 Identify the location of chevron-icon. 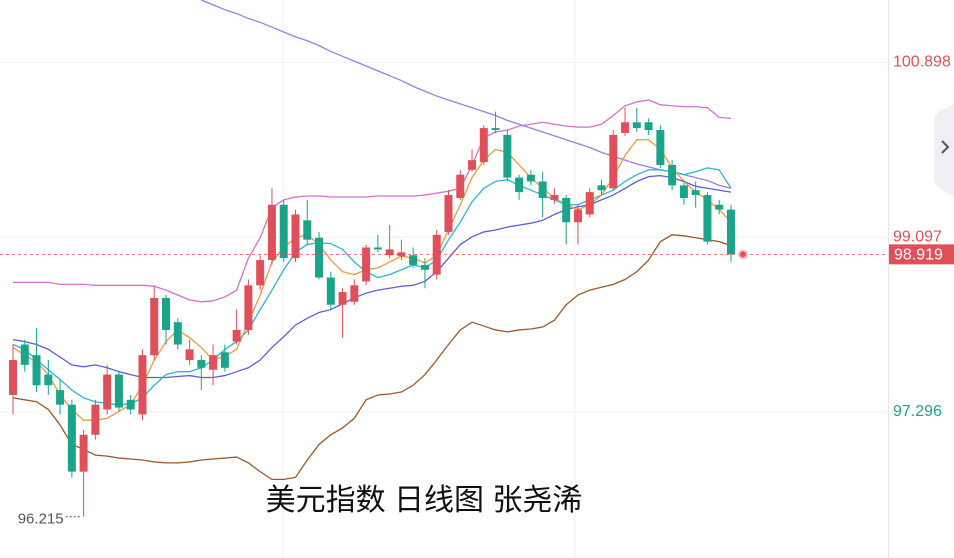
(945, 147).